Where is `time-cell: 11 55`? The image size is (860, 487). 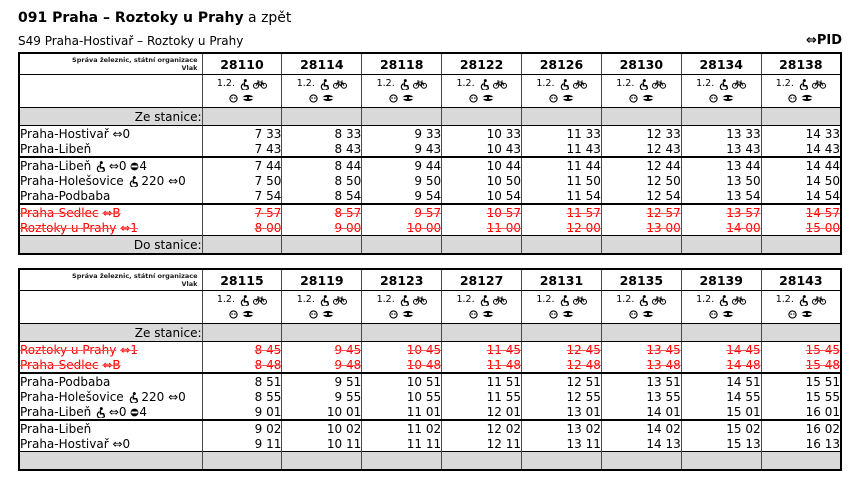 time-cell: 11 55 is located at coordinates (481, 396).